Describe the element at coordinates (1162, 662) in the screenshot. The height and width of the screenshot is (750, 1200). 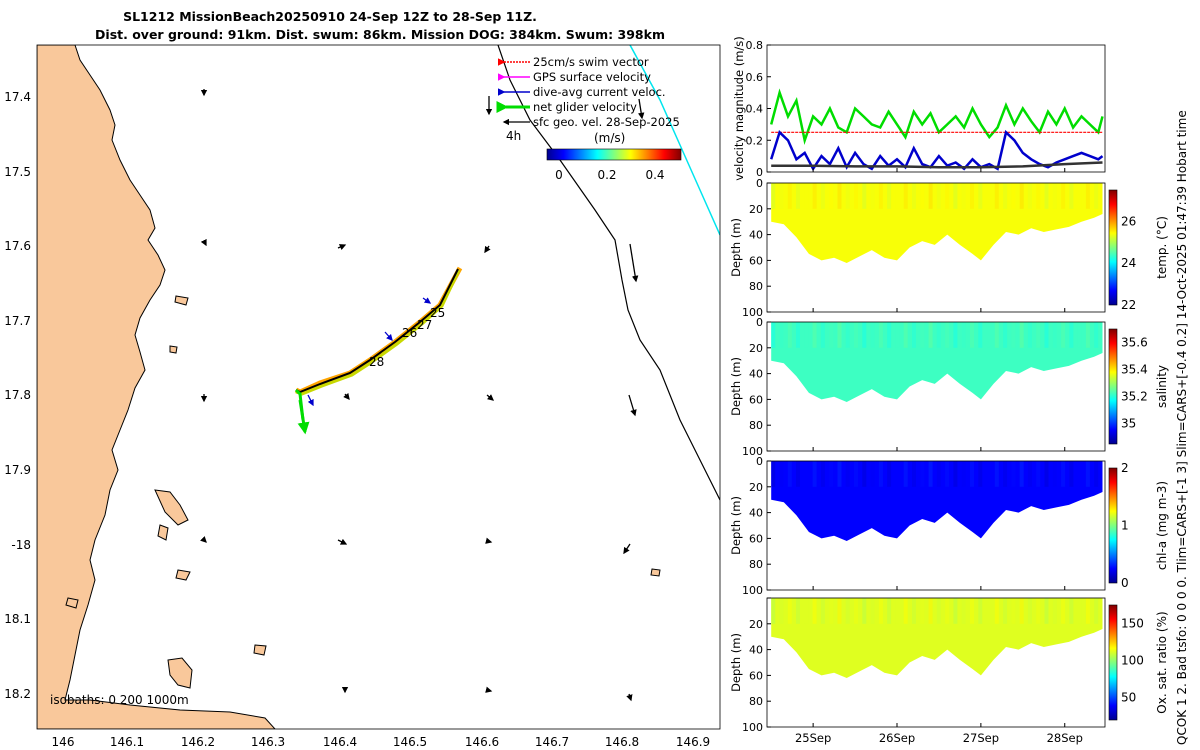
I see `colorbar-label: Ox. sat. ratio (%)` at that location.